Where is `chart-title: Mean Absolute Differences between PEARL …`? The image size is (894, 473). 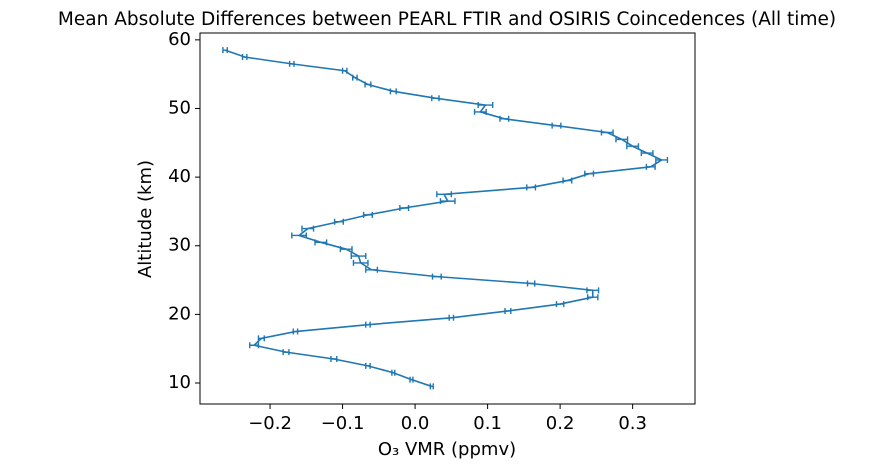 chart-title: Mean Absolute Differences between PEARL … is located at coordinates (447, 19).